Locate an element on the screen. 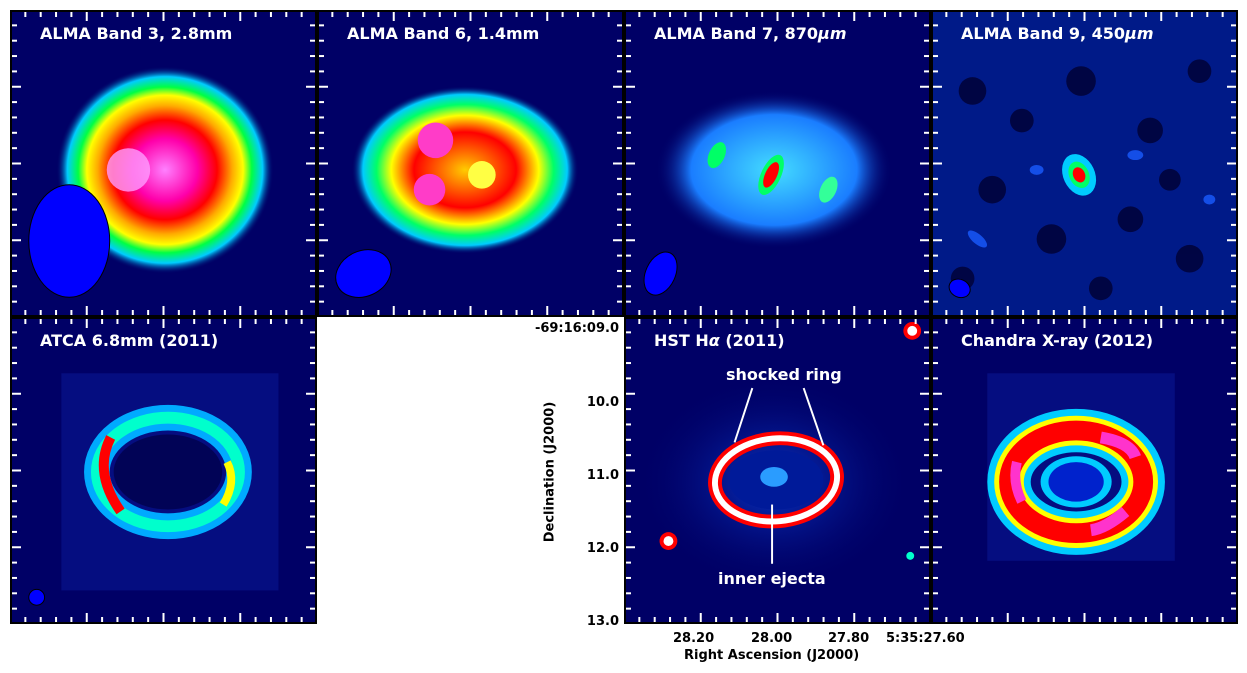  annotation-shocked-ring: shocked ring is located at coordinates (784, 374).